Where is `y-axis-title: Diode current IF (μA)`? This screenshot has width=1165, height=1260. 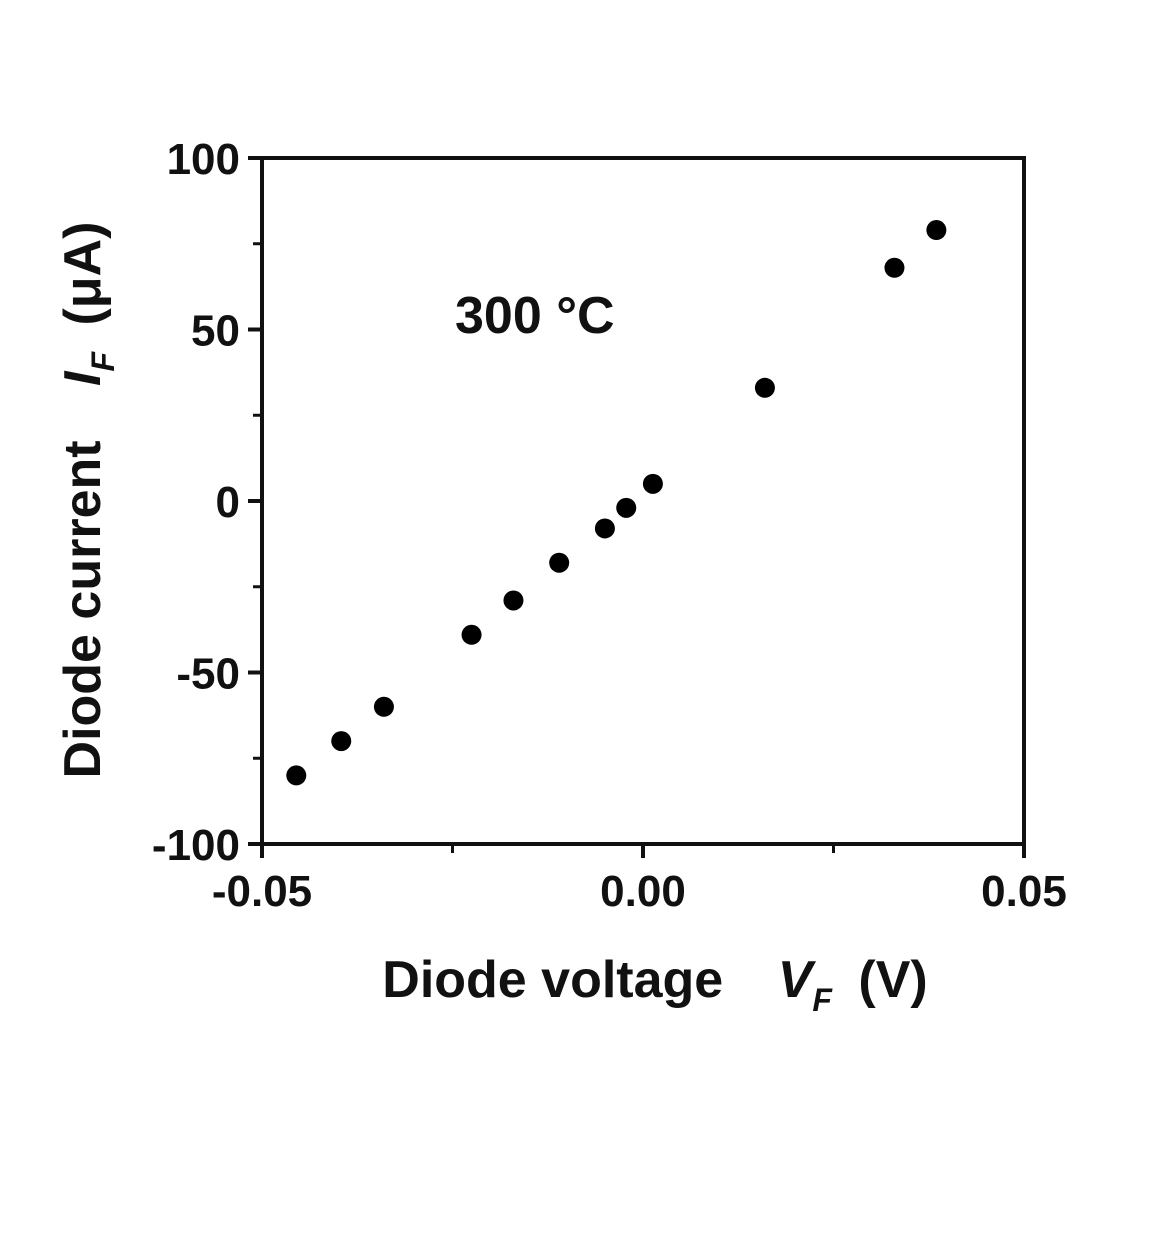 y-axis-title: Diode current IF (μA) is located at coordinates (90, 500).